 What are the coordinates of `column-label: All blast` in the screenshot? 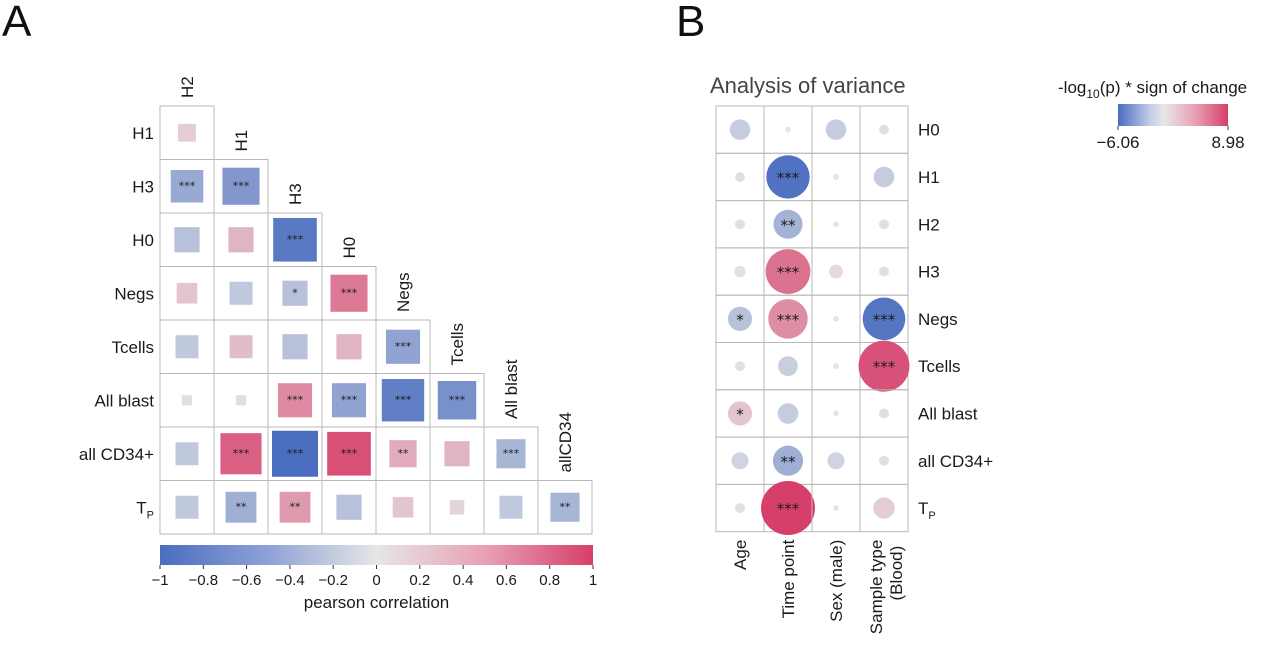 It's located at (511, 389).